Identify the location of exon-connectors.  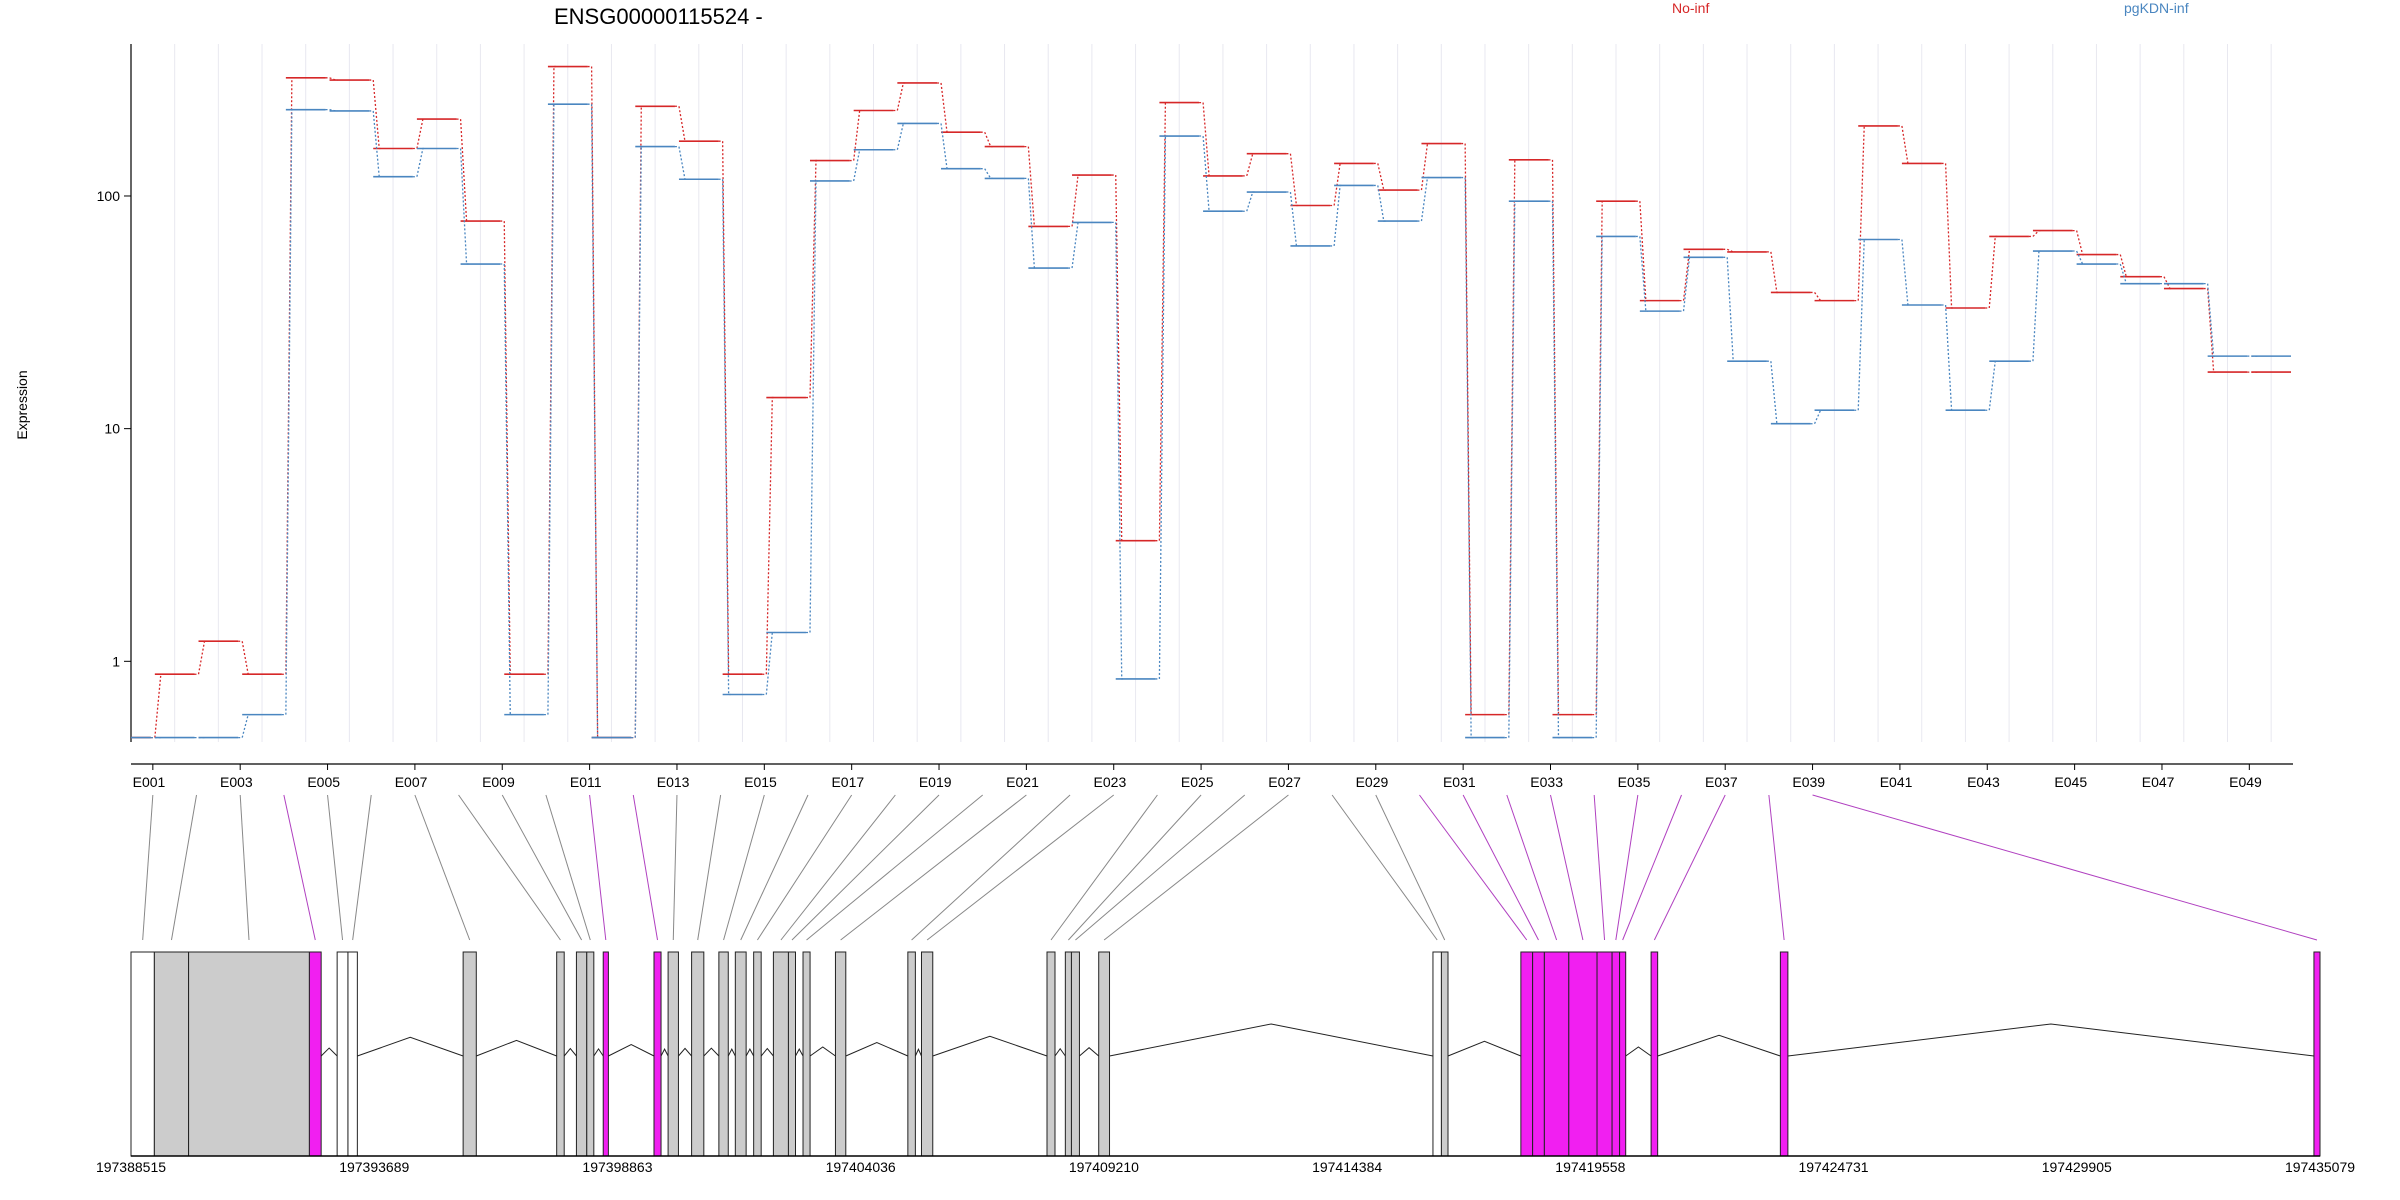
(1230, 867).